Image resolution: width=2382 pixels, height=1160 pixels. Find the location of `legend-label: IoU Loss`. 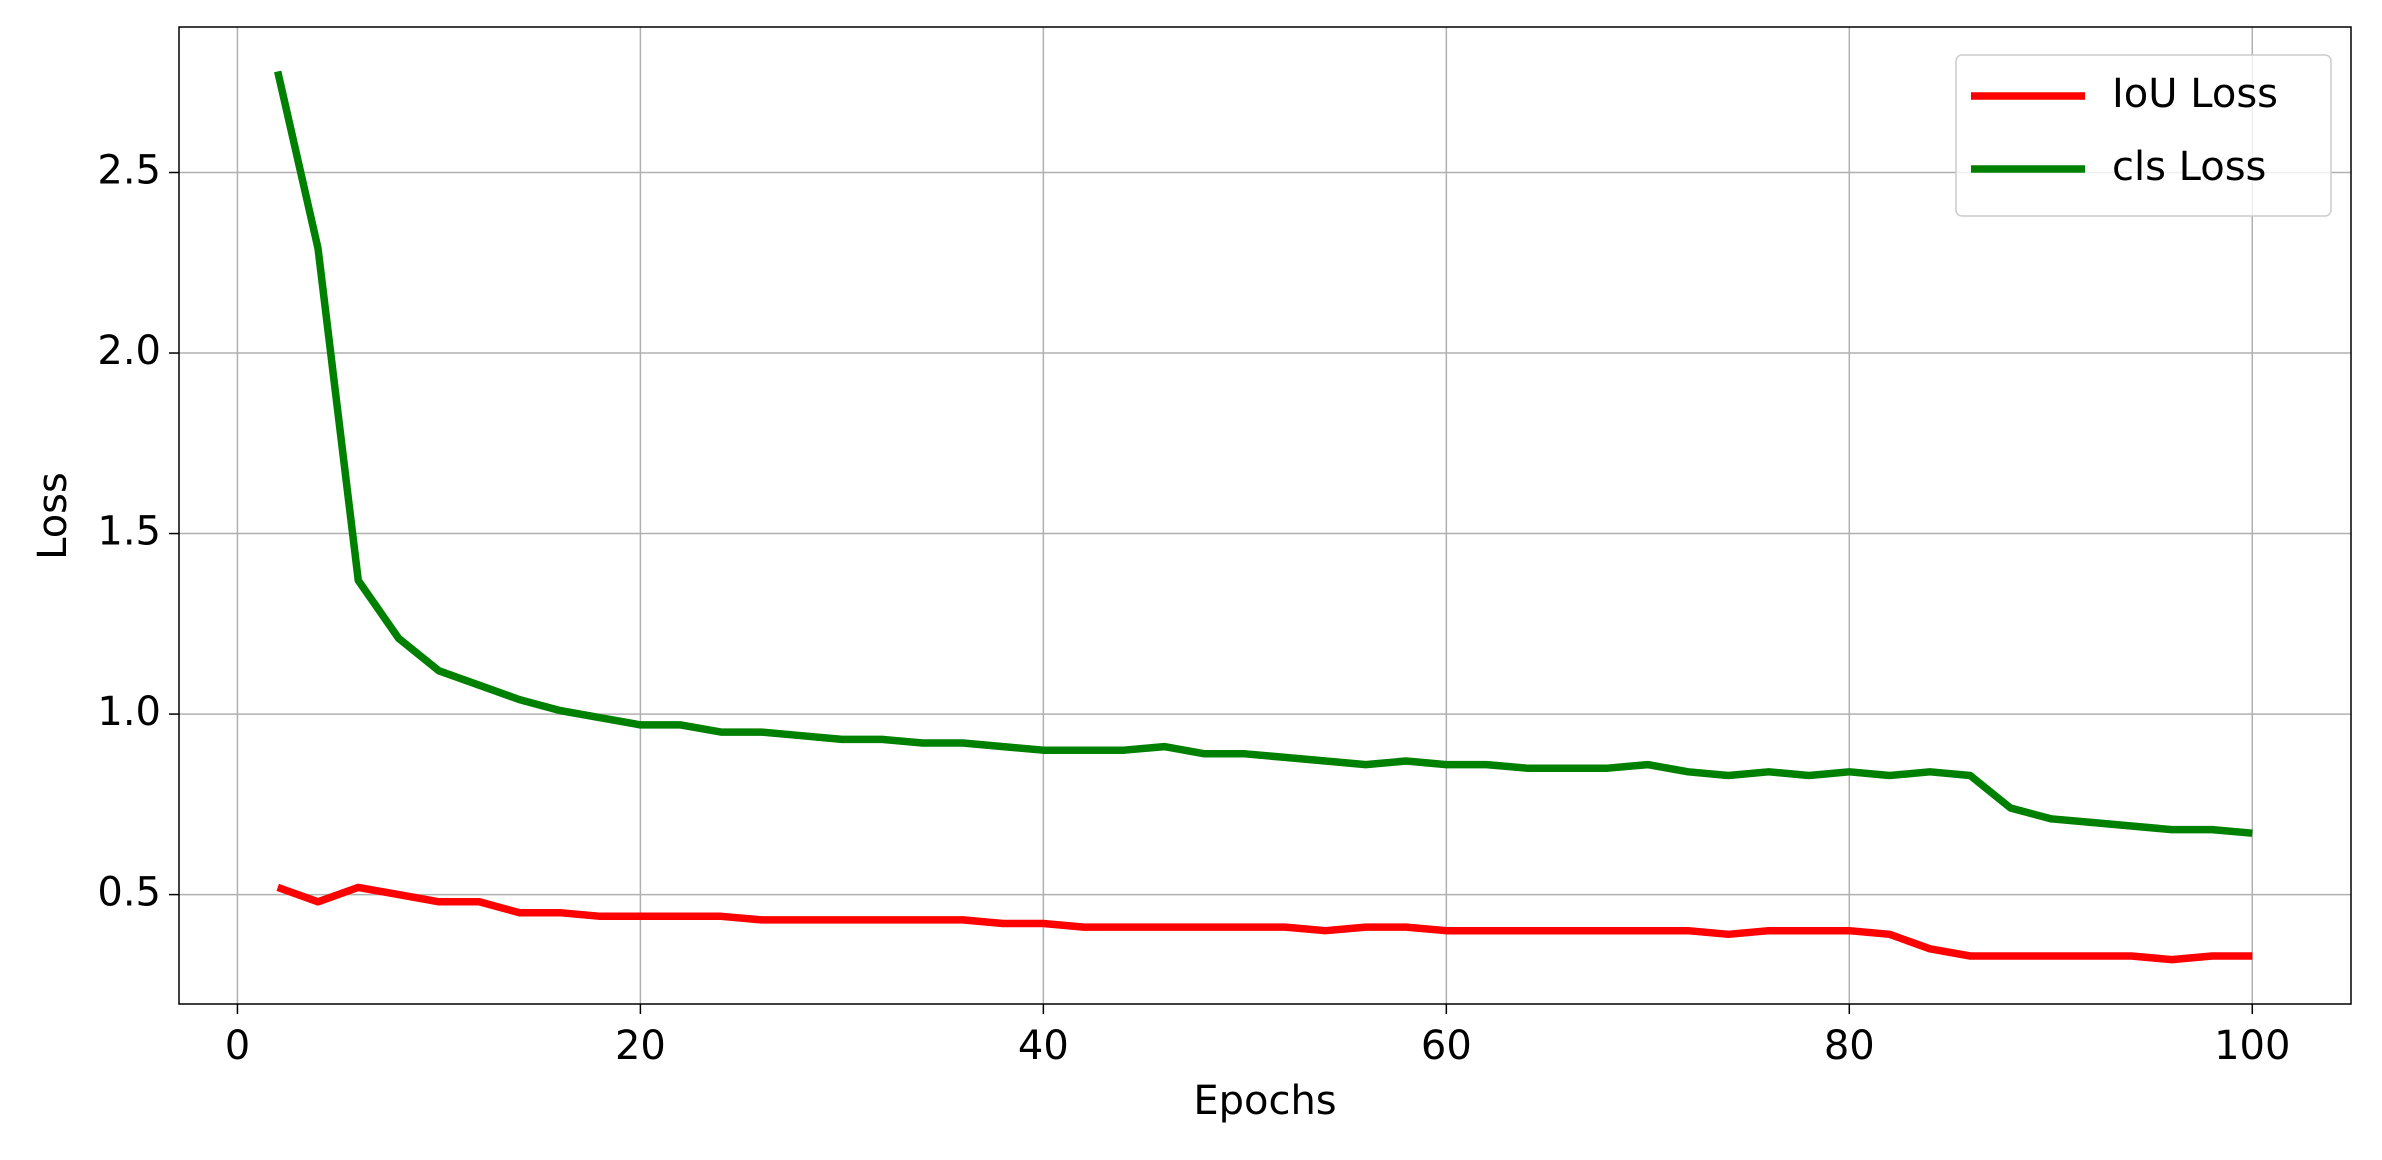

legend-label: IoU Loss is located at coordinates (2195, 94).